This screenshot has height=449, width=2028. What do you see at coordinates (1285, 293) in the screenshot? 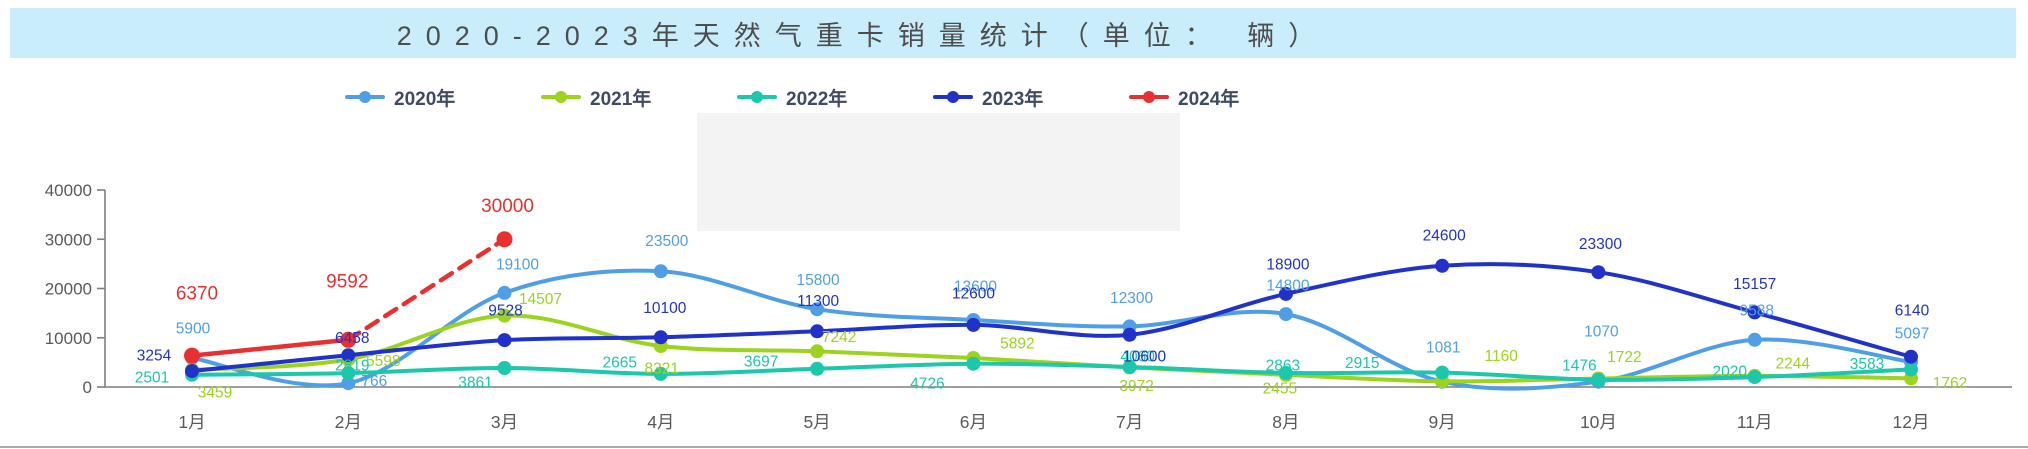
I see `data-point-2023年-8月` at bounding box center [1285, 293].